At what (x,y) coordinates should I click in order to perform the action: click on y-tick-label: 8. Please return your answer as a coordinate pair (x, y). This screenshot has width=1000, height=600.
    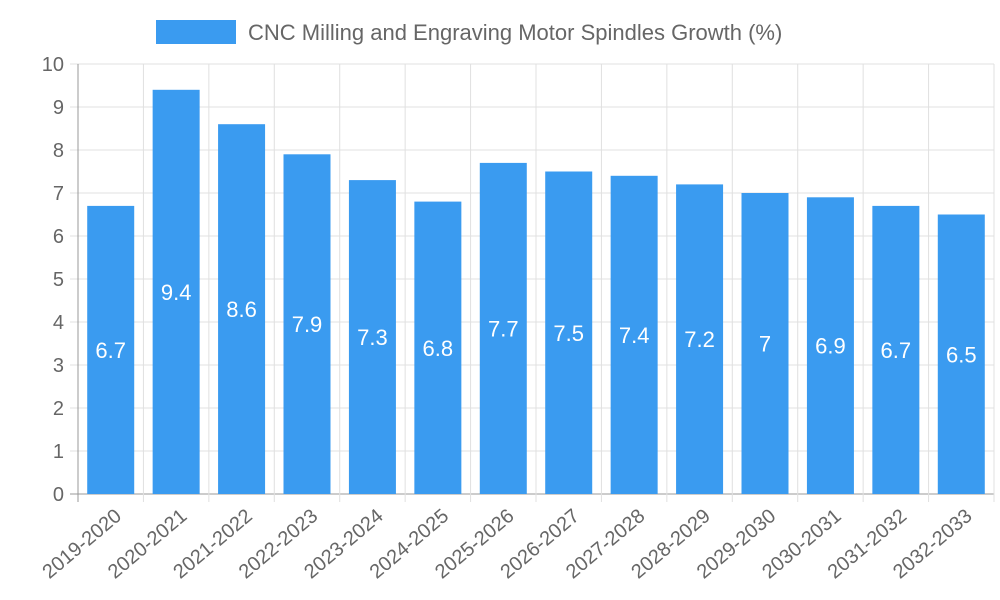
    Looking at the image, I should click on (58, 151).